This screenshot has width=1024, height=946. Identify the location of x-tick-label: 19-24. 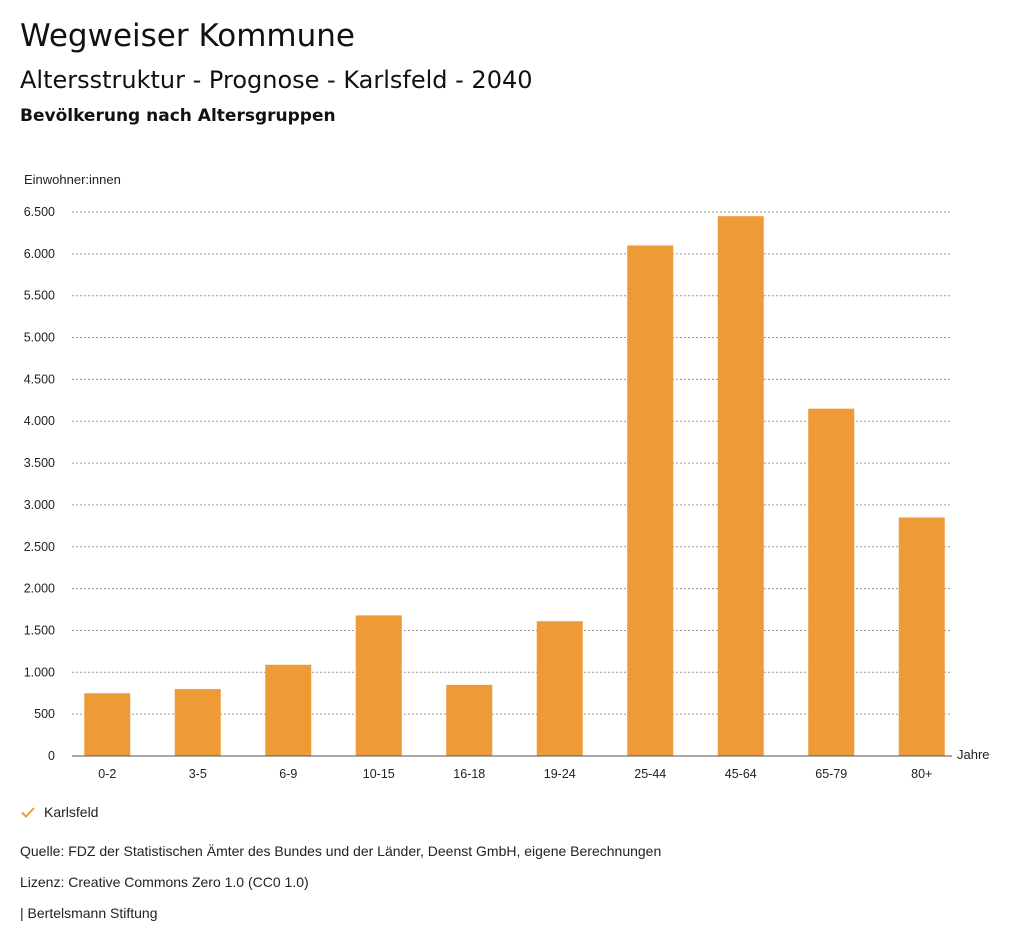
(560, 774).